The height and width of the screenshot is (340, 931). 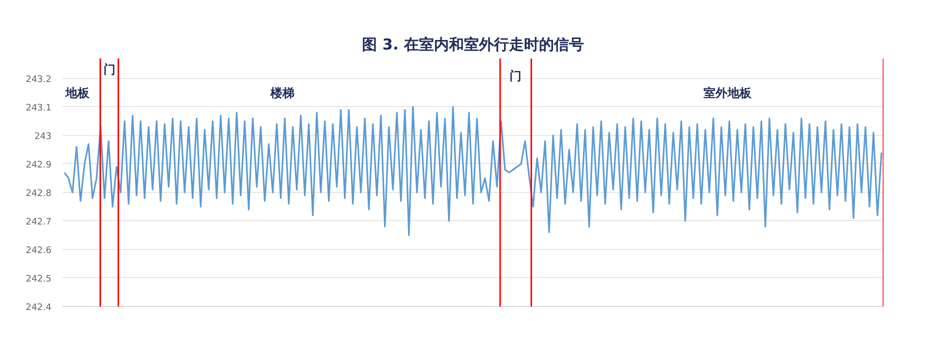 What do you see at coordinates (43, 137) in the screenshot?
I see `y-tick-label: 243` at bounding box center [43, 137].